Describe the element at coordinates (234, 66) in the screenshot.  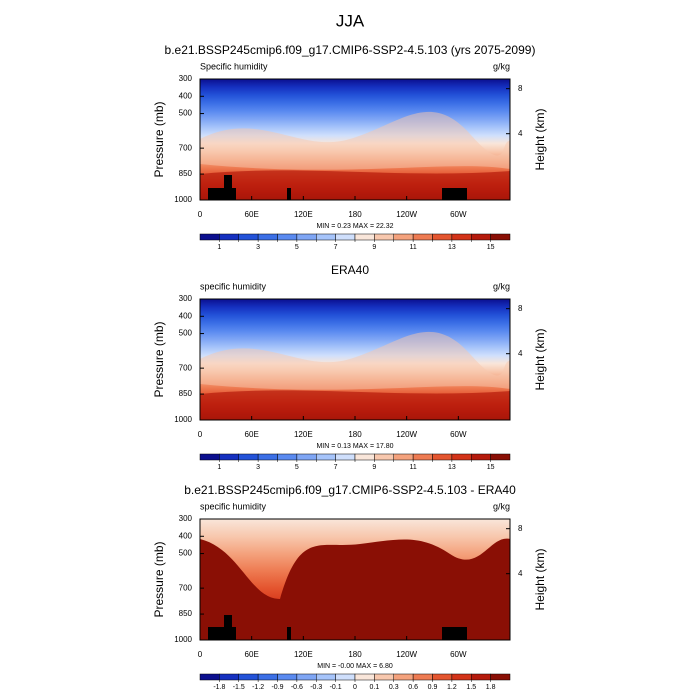
I see `field-label: Specific humidity` at that location.